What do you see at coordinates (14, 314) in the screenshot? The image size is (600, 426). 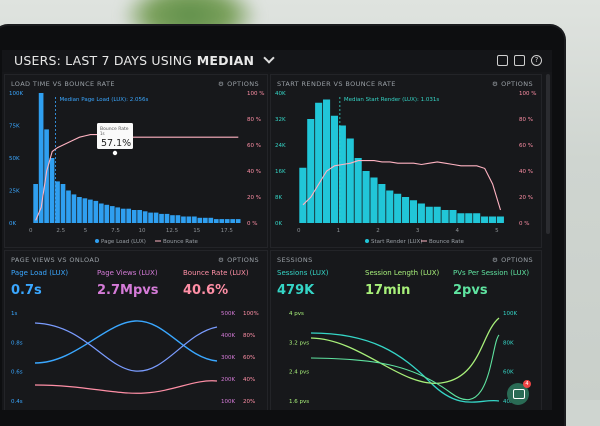 I see `y-tick-label: 1s` at bounding box center [14, 314].